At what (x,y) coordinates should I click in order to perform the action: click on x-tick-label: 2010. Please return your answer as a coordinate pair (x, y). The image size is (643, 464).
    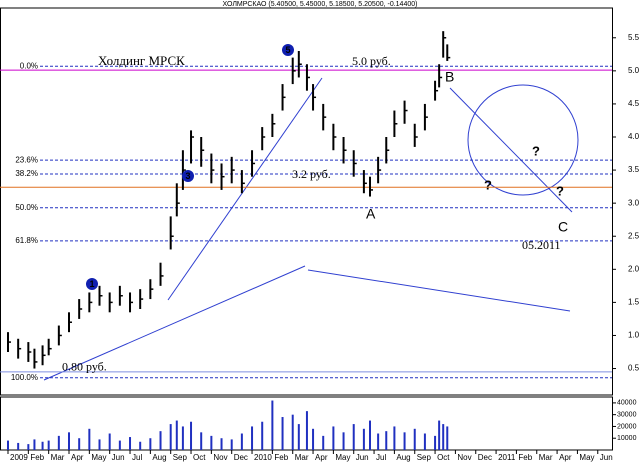
    Looking at the image, I should click on (263, 457).